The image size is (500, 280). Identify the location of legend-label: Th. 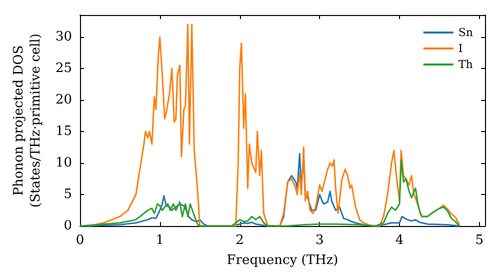
(465, 64).